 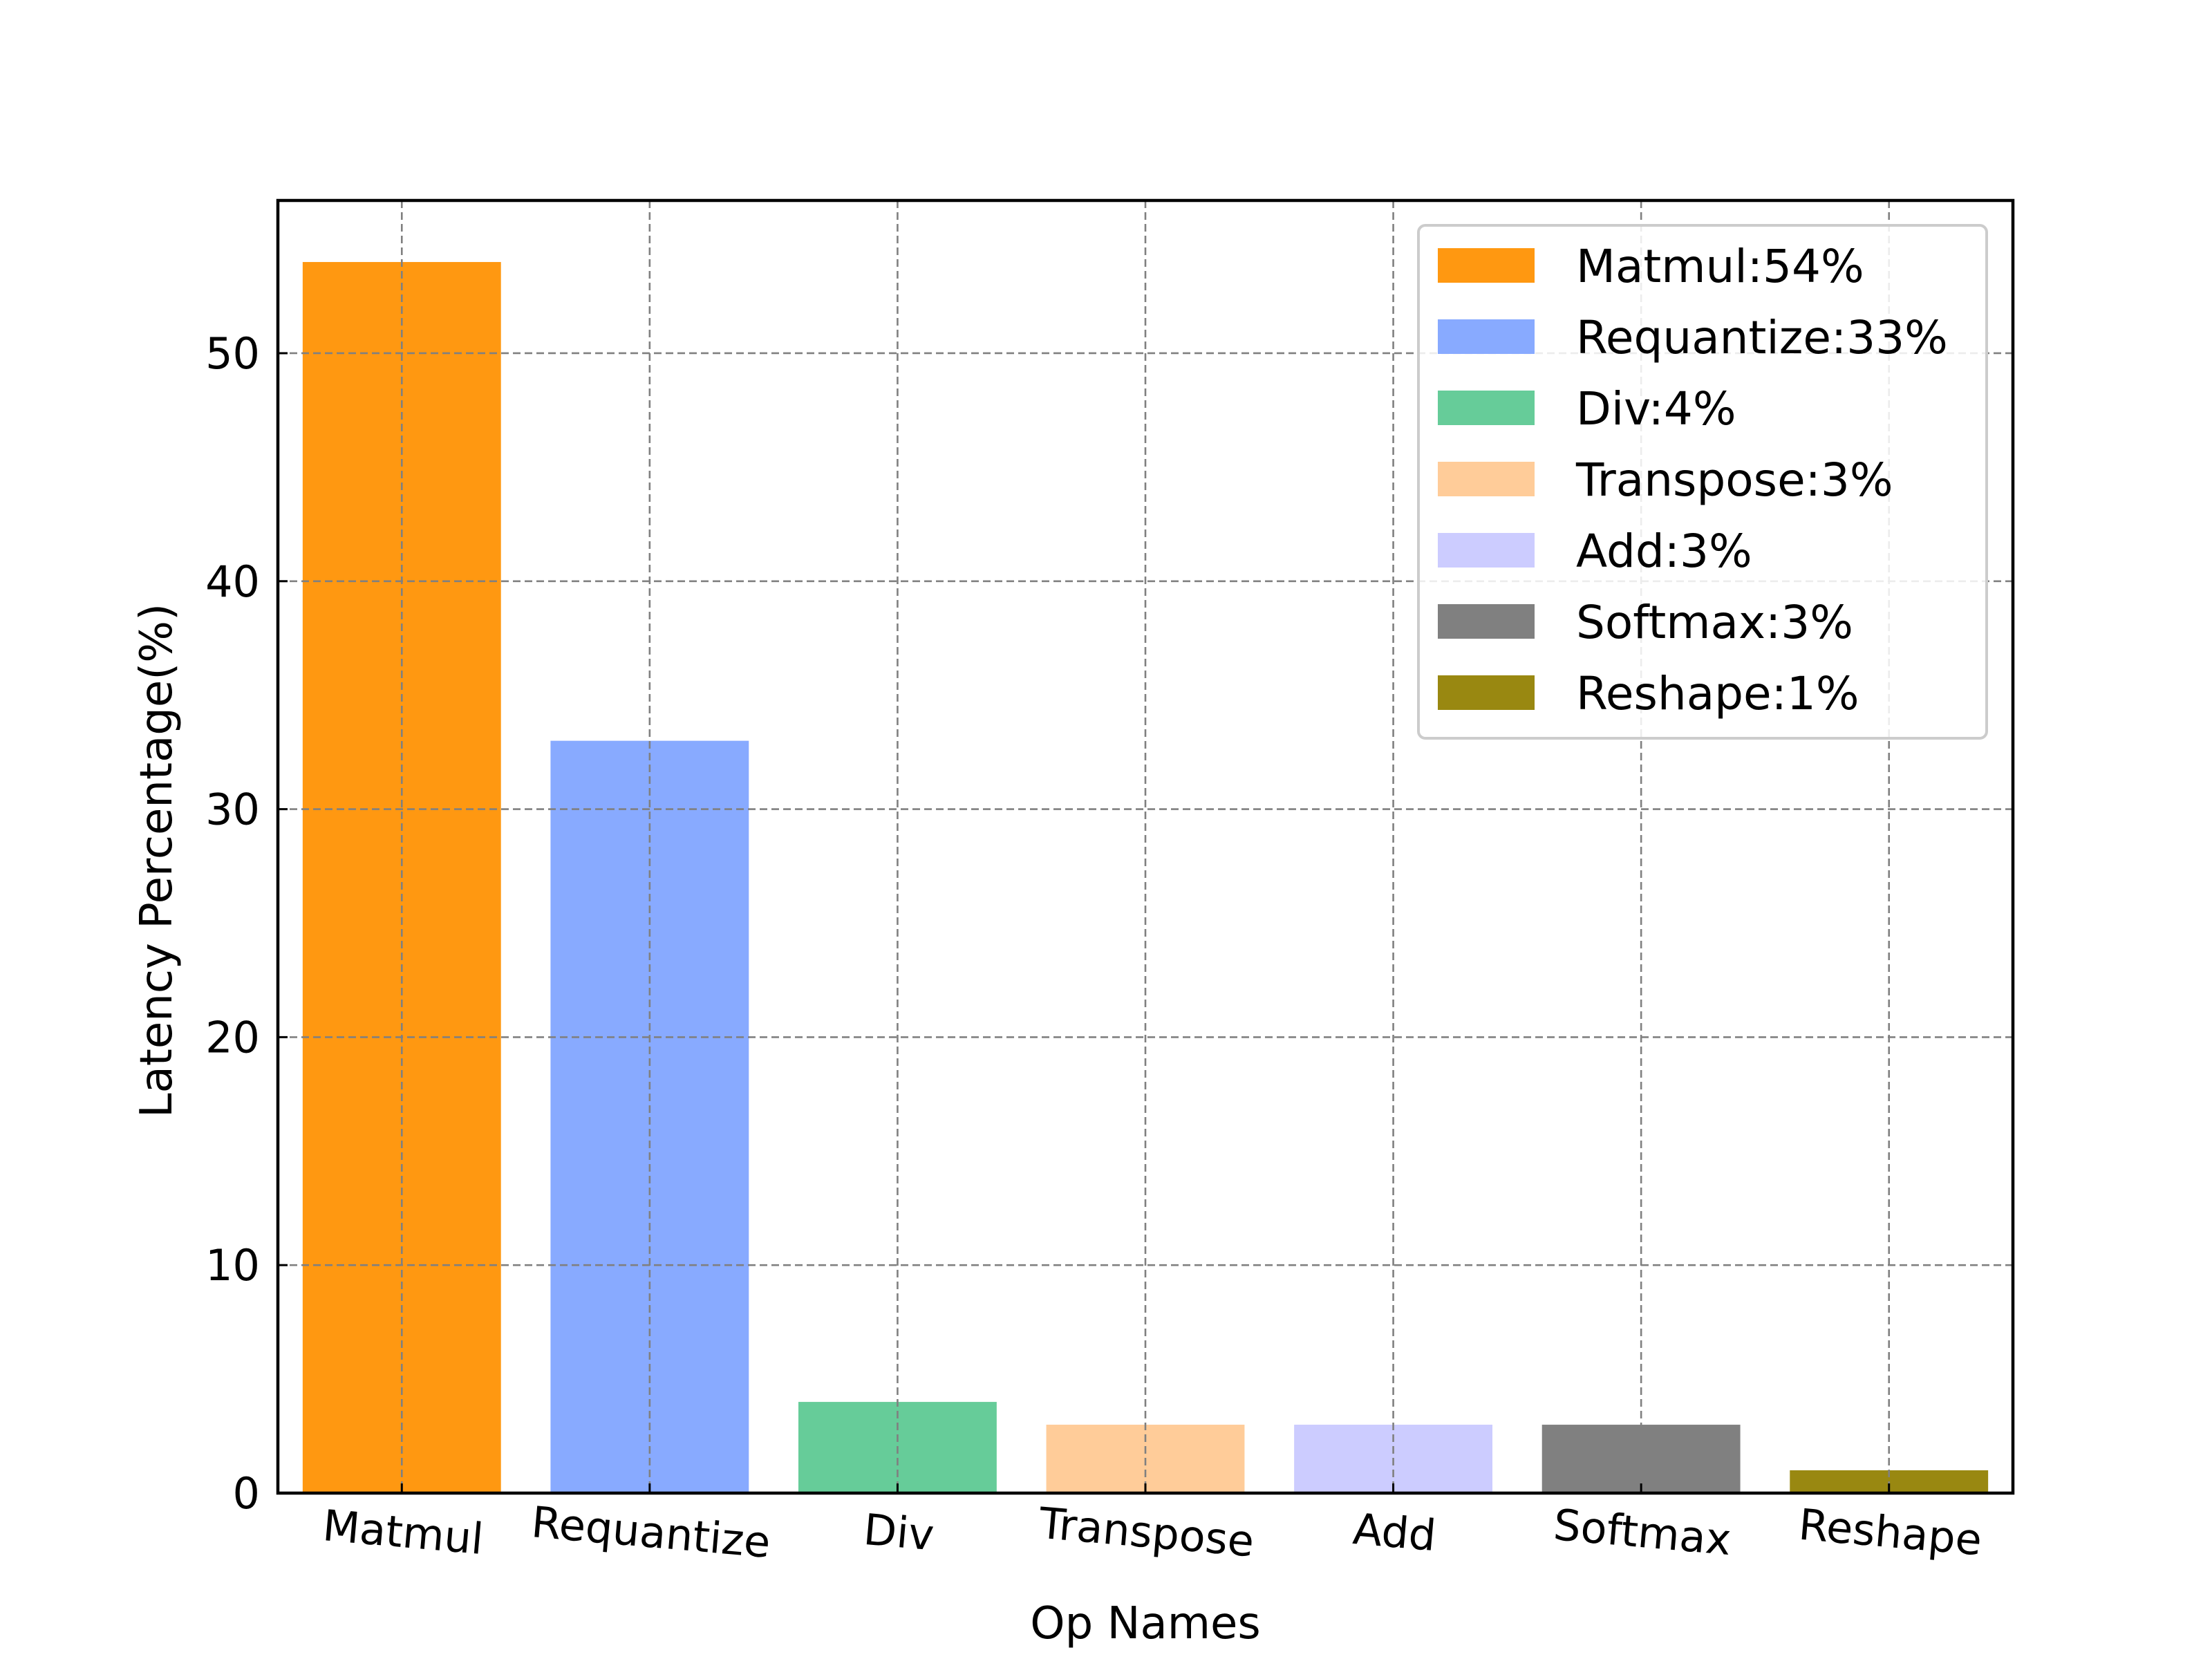 What do you see at coordinates (1762, 337) in the screenshot?
I see `legend-label-requantize: Requantize:33%` at bounding box center [1762, 337].